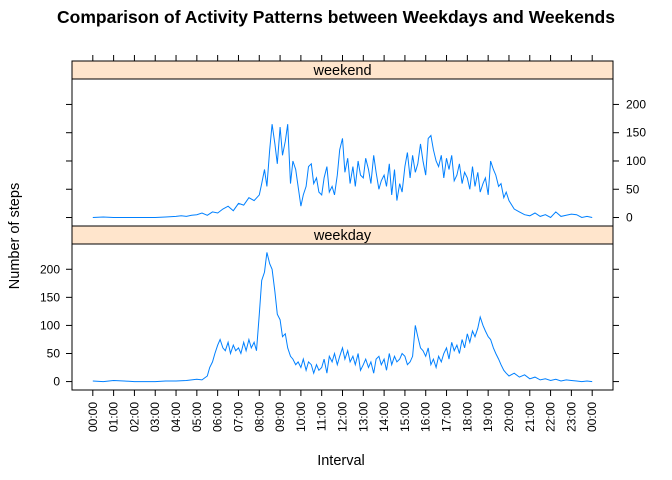 The width and height of the screenshot is (672, 480). Describe the element at coordinates (509, 417) in the screenshot. I see `x-tick-label: 20:00` at that location.